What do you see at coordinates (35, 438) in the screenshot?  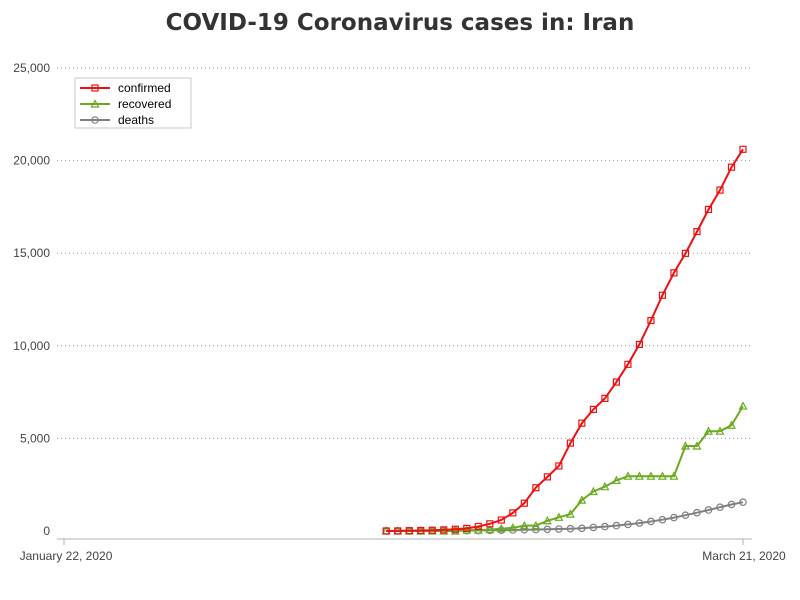 I see `y-tick-label: 5,000` at bounding box center [35, 438].